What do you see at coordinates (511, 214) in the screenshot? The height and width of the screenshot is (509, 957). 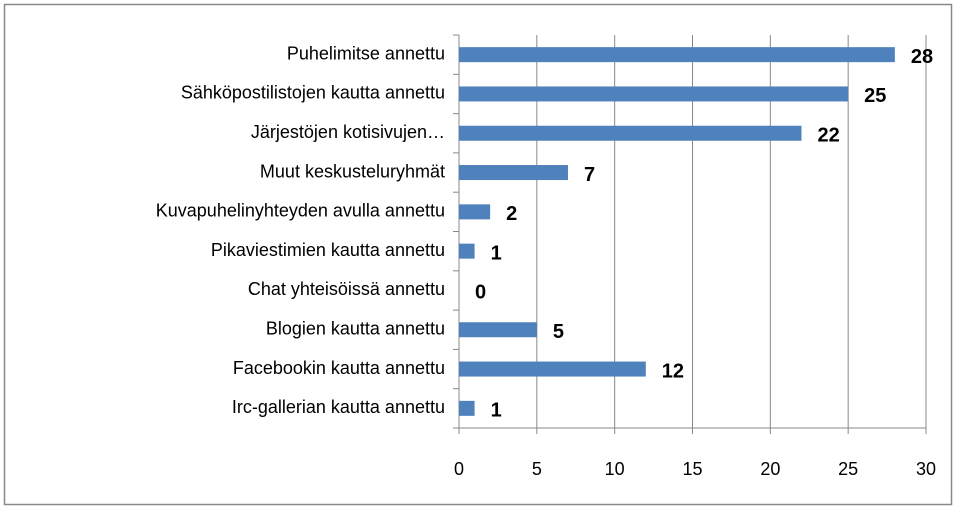 I see `data-label: 2` at bounding box center [511, 214].